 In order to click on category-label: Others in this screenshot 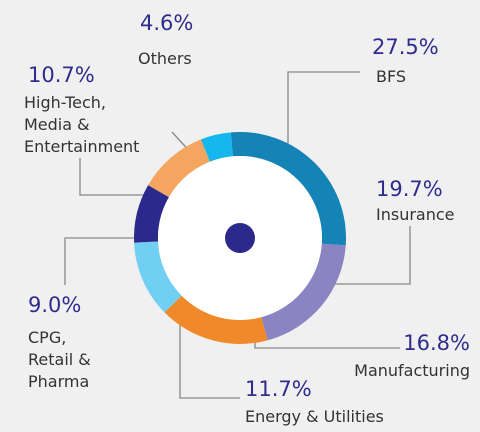, I will do `click(165, 58)`.